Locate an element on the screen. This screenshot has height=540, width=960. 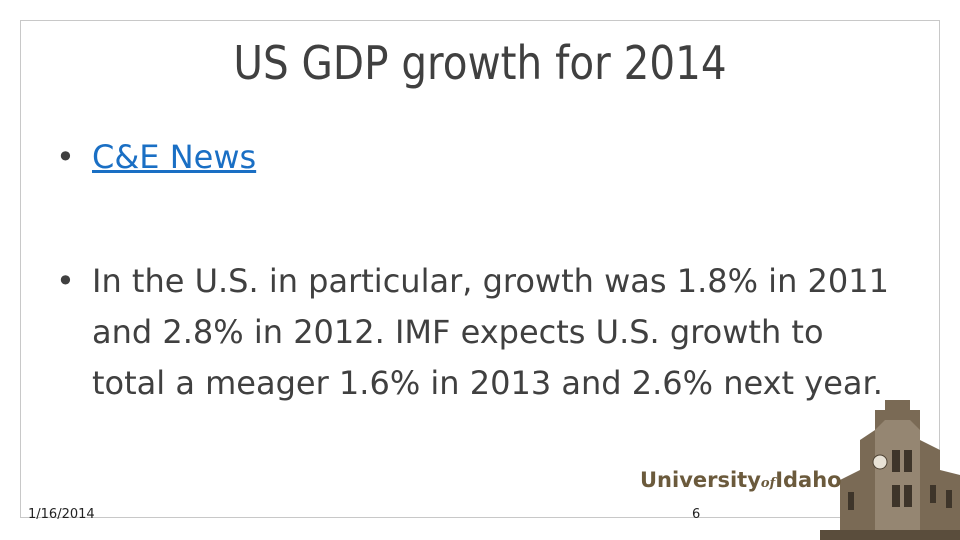
logo-text: Idaho is located at coordinates (808, 480).